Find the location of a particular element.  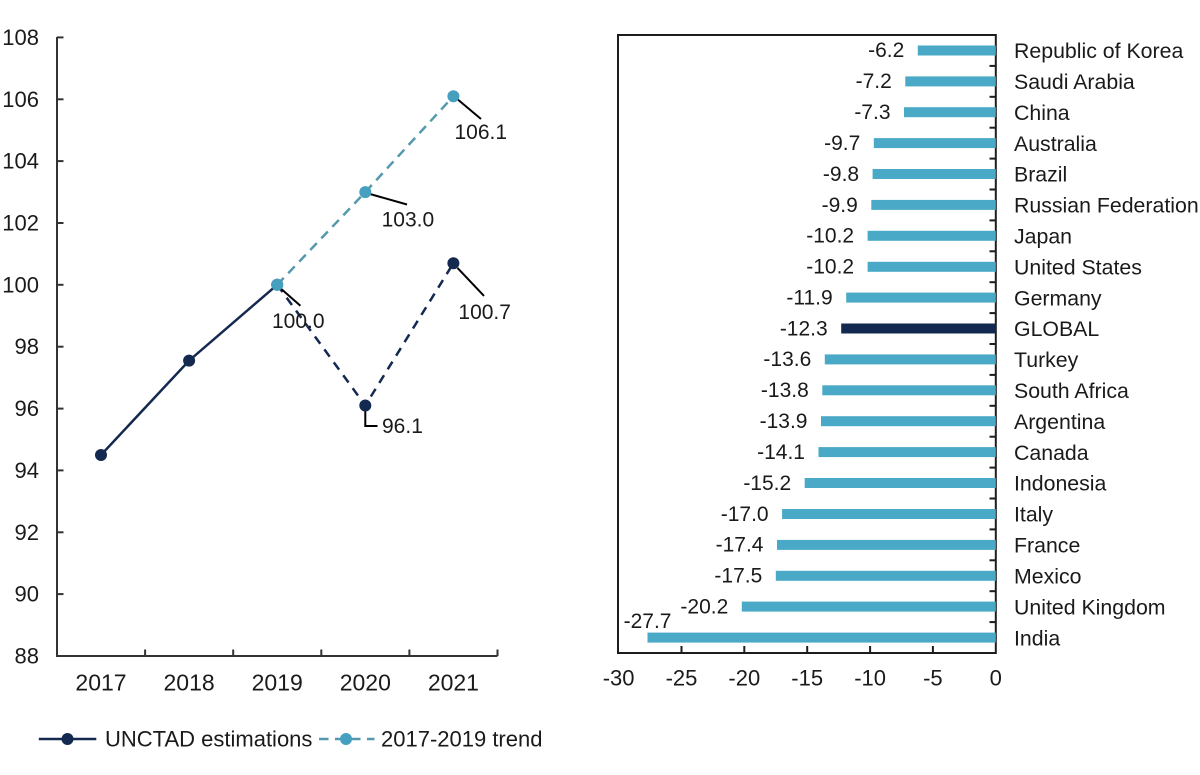

svg-text: France is located at coordinates (1047, 546).